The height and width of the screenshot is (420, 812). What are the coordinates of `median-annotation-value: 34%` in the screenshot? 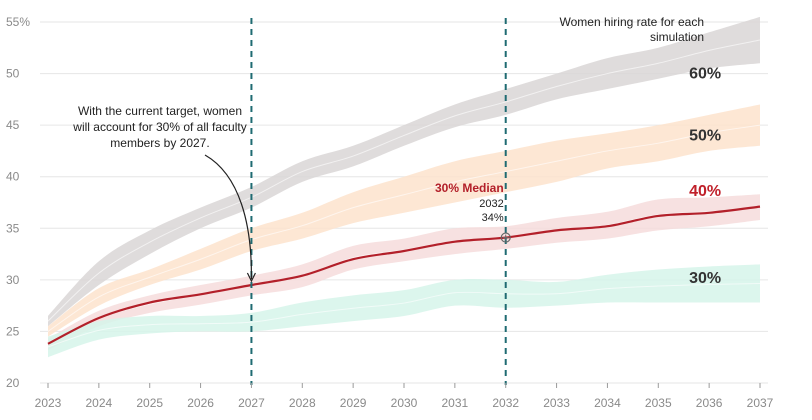 It's located at (493, 218).